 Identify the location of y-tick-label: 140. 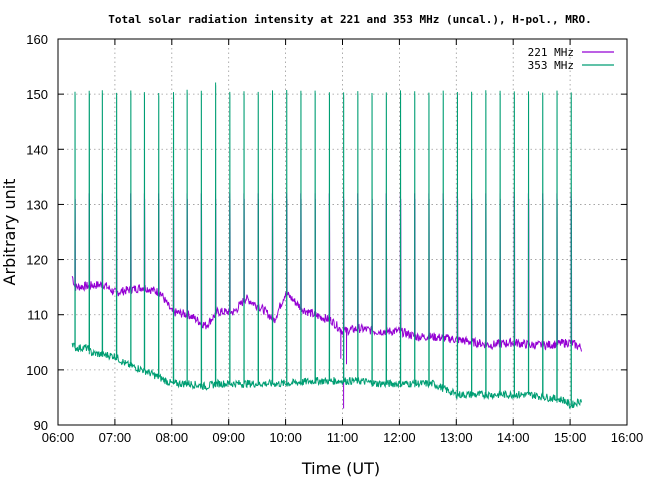
(37, 149).